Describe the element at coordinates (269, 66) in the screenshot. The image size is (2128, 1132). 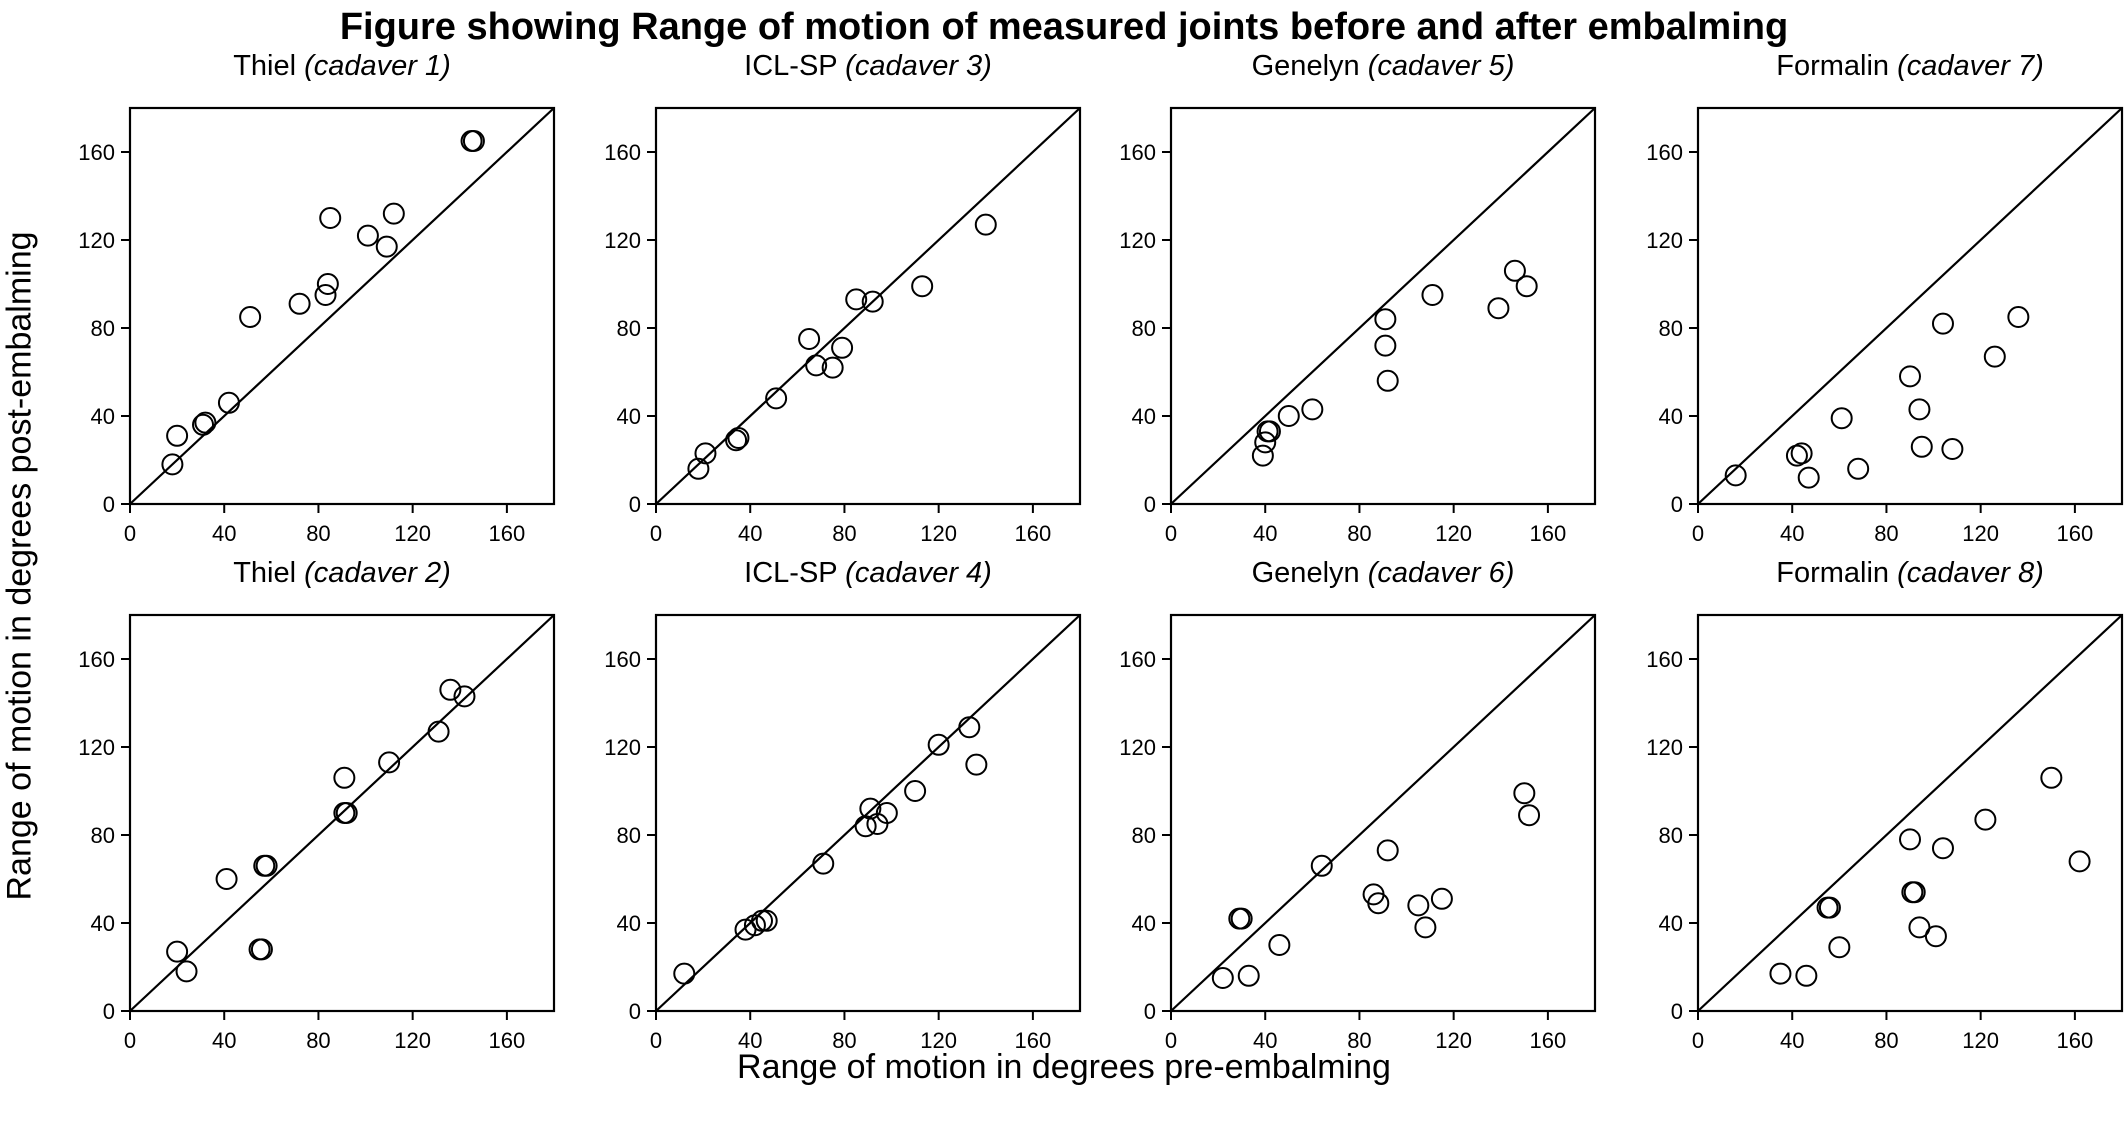
I see `panel-title-name: Thiel` at that location.